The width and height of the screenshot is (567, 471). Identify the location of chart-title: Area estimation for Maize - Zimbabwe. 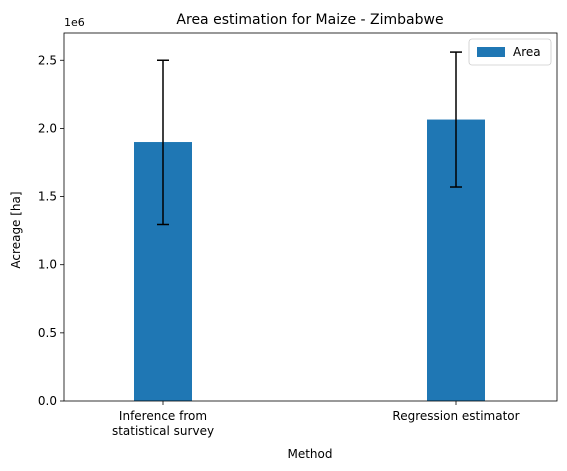
(309, 20).